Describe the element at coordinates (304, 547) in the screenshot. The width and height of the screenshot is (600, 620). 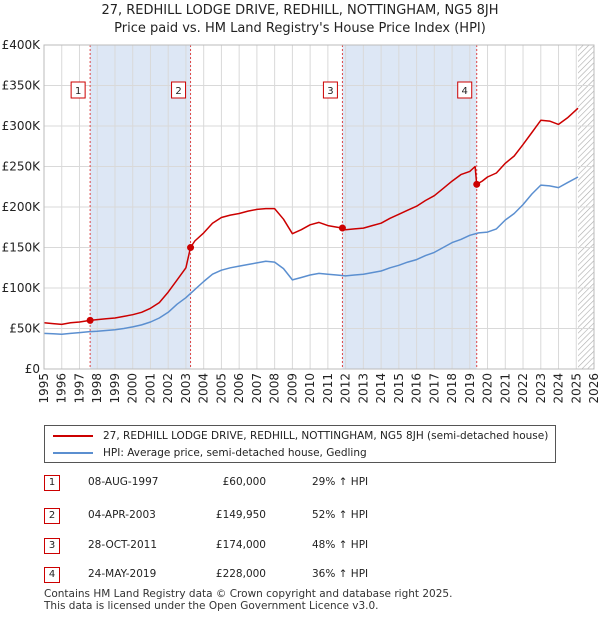
I see `sale-row: 3 28-OCT-2011 £174,000 48% ↑ HPI` at that location.